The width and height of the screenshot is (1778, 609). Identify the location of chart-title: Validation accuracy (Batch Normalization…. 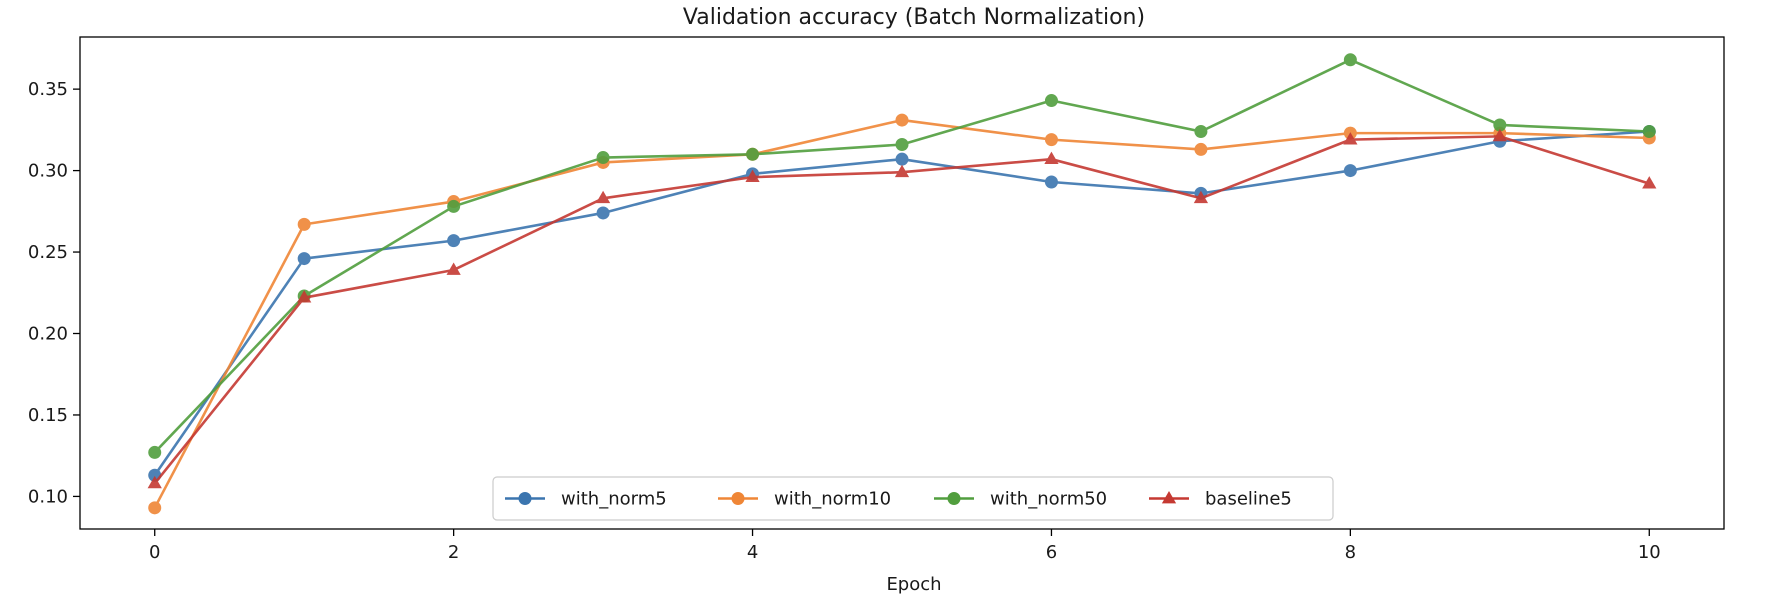
(914, 17).